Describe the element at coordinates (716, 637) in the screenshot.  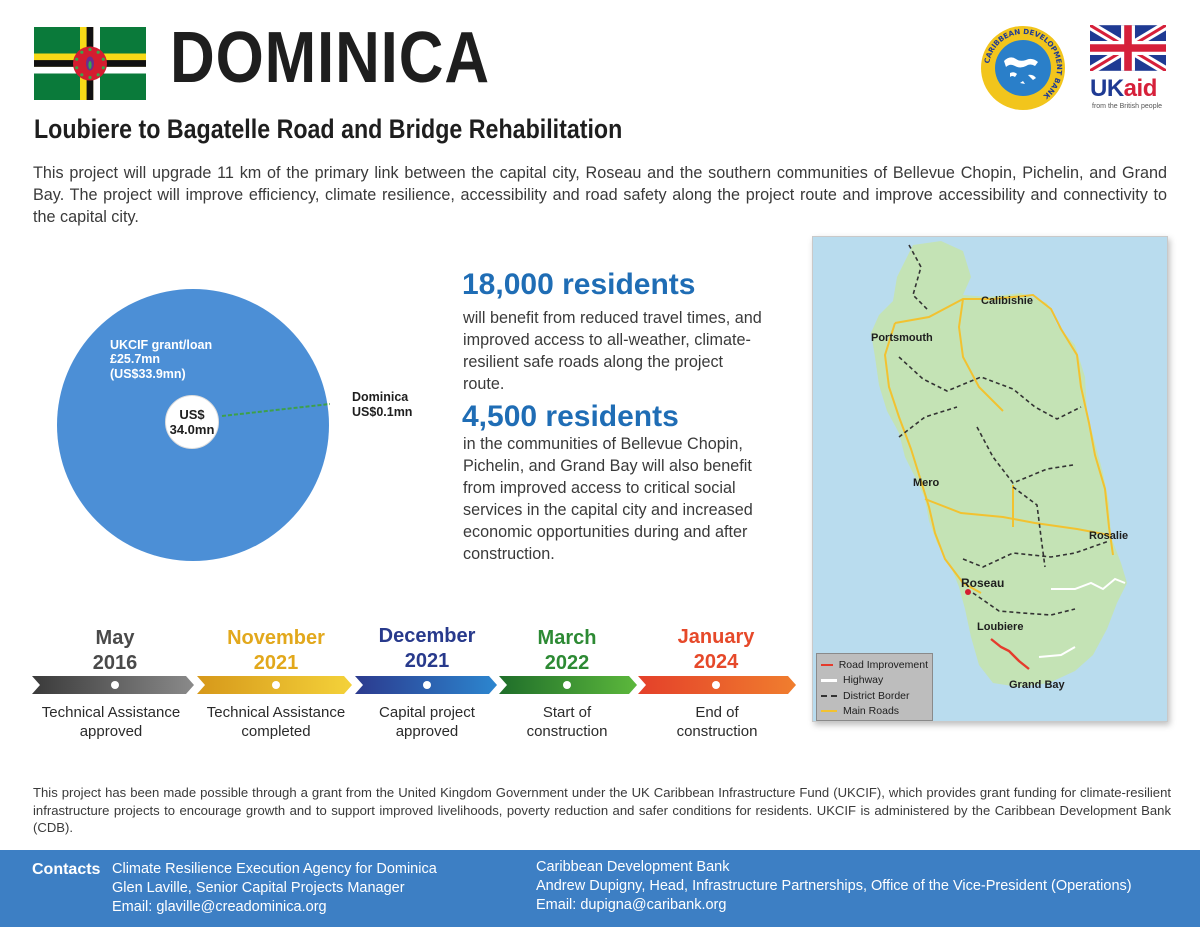
I see `timeline-month: January` at that location.